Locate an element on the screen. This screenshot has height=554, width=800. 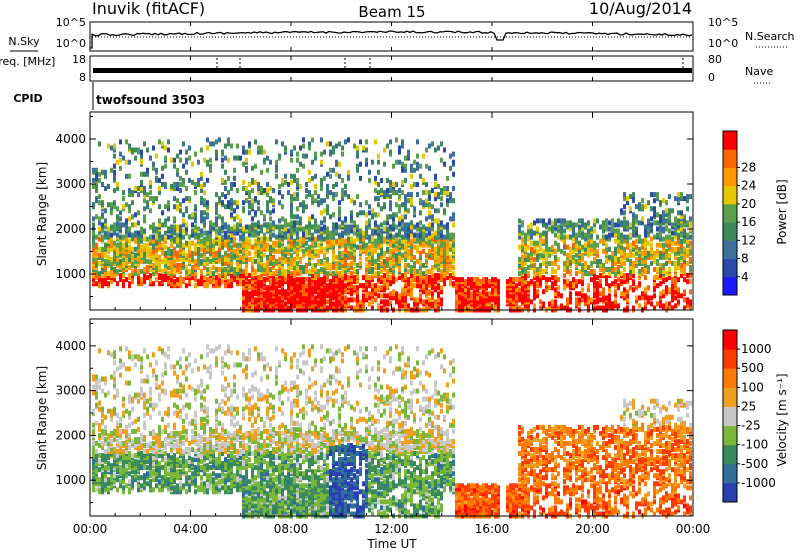
nave-tick-bottom: 0 is located at coordinates (711, 77).